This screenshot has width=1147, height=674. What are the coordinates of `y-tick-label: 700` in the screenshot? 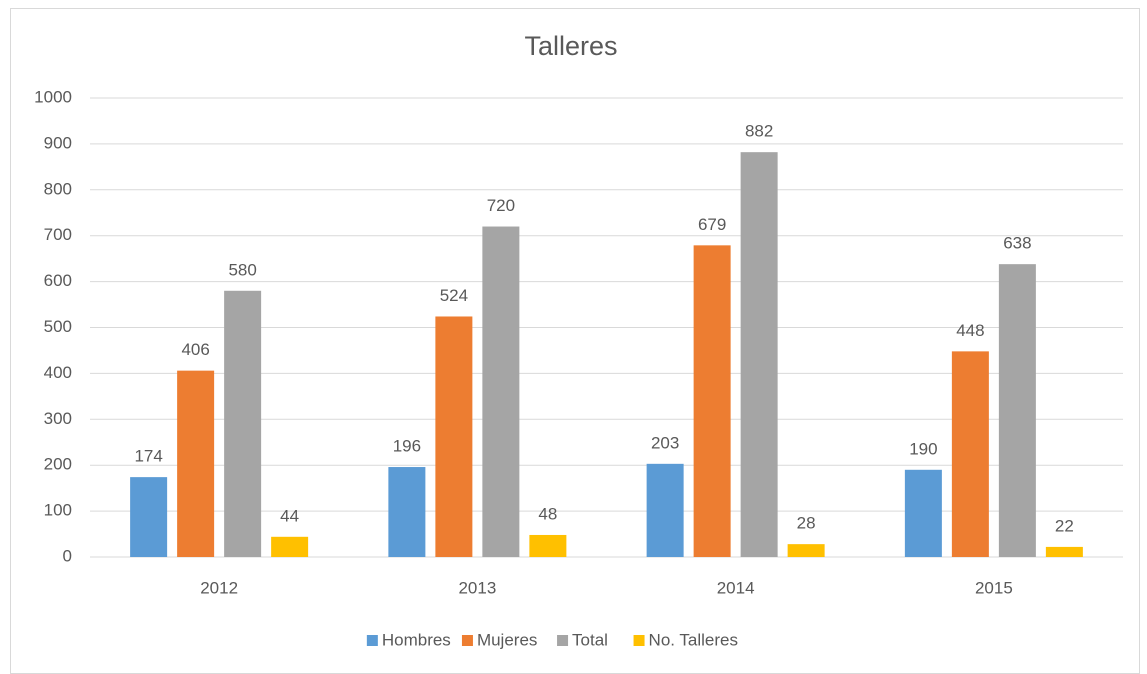 It's located at (58, 234).